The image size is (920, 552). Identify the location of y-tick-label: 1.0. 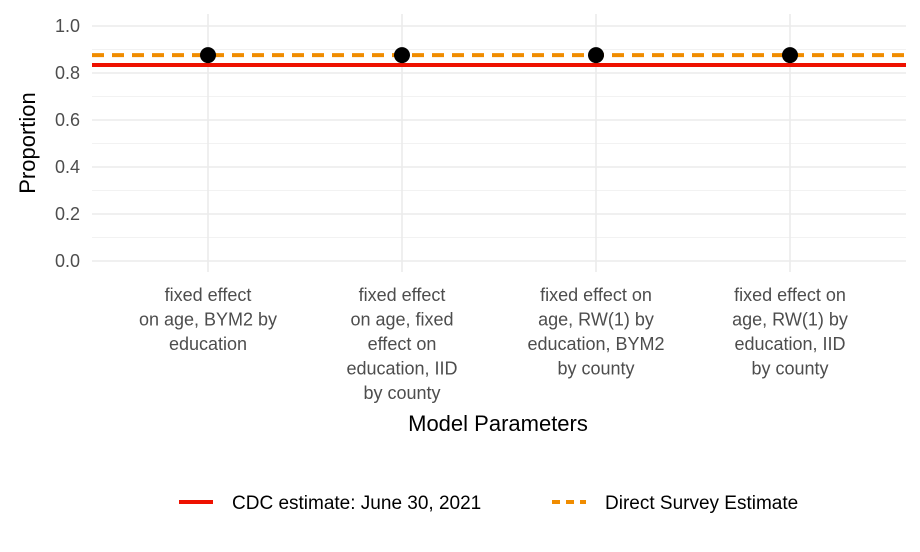
(67, 26).